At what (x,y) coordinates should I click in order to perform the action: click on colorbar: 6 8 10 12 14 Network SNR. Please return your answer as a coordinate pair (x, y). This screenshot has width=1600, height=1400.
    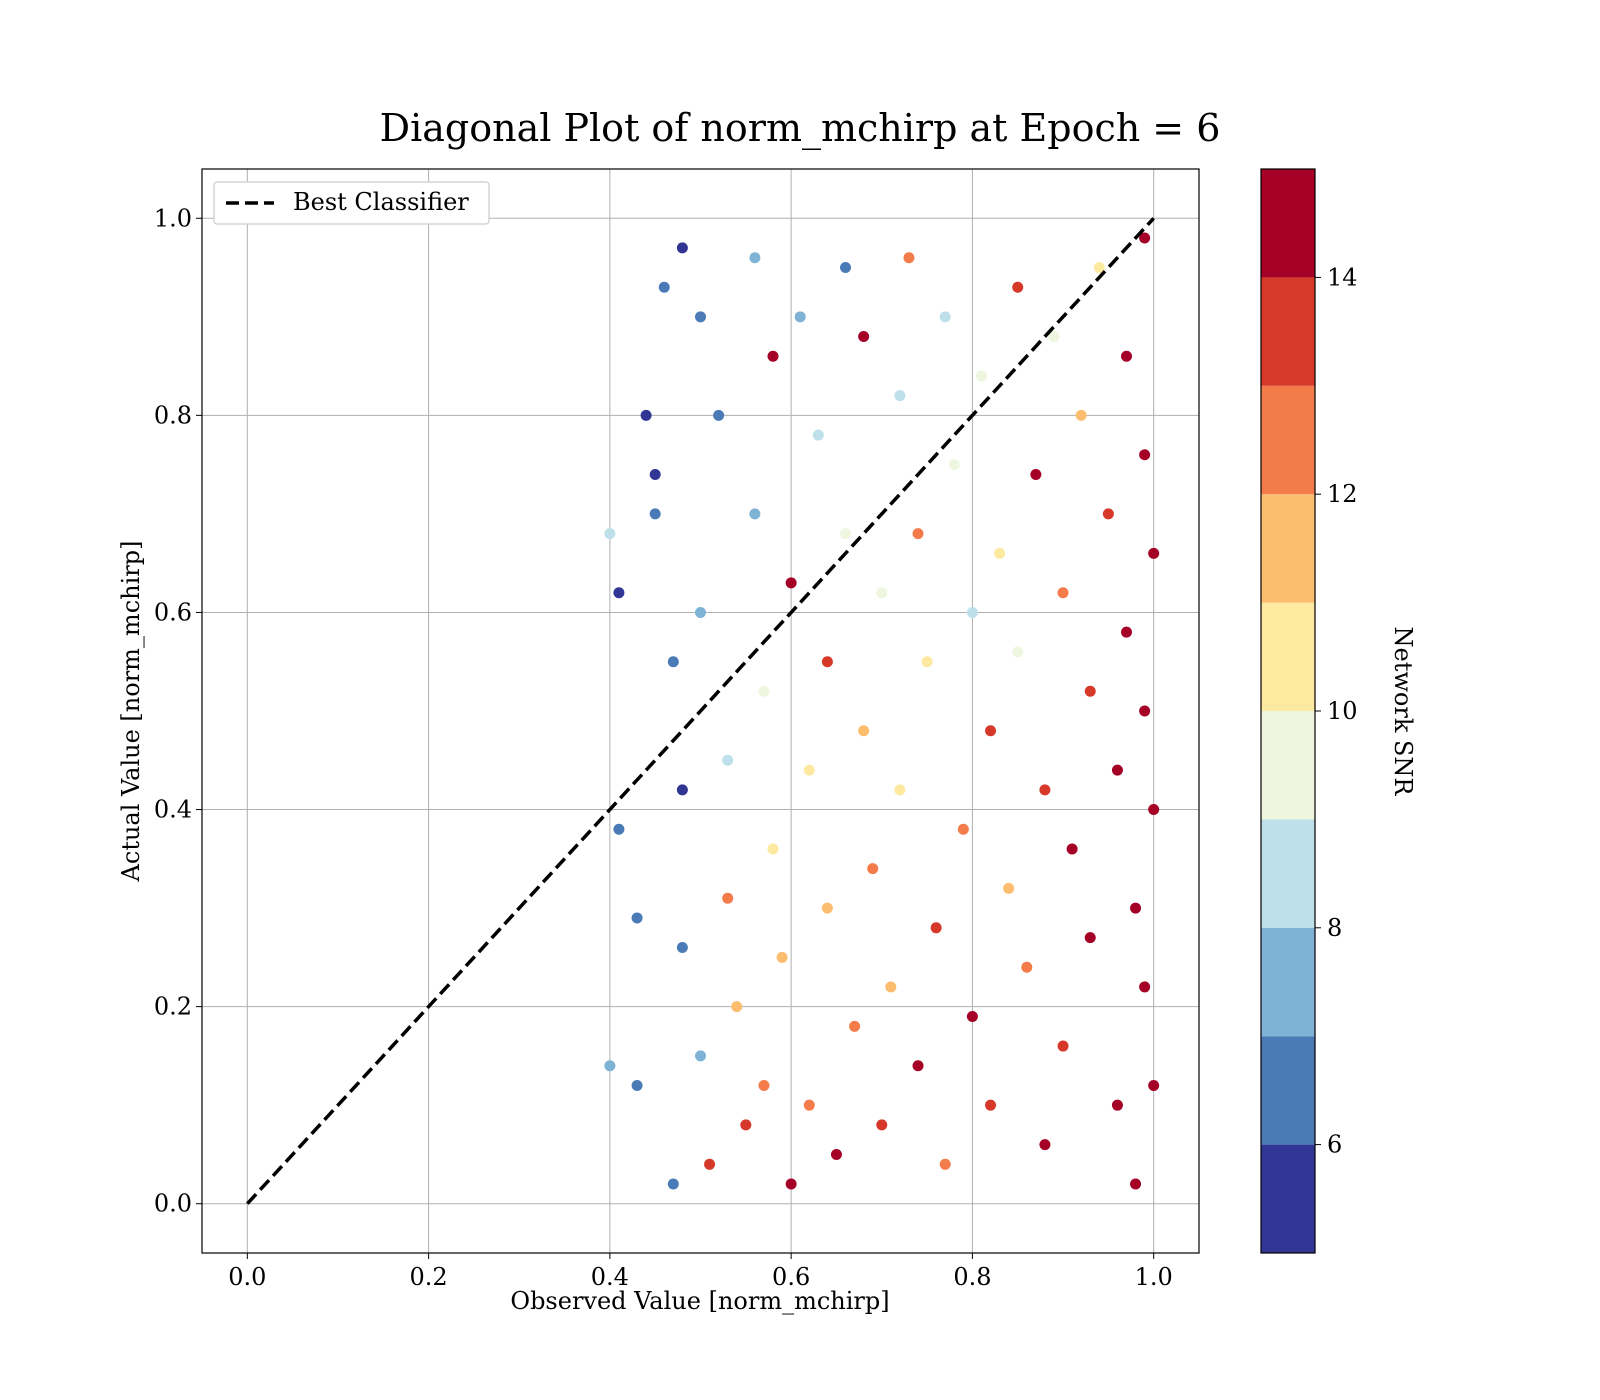
    Looking at the image, I should click on (1338, 711).